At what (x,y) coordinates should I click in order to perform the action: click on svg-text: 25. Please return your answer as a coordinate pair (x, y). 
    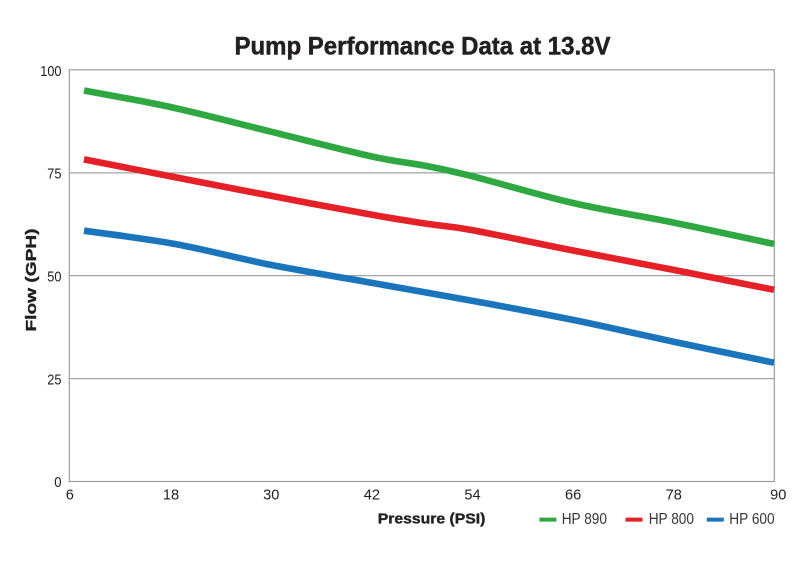
    Looking at the image, I should click on (54, 380).